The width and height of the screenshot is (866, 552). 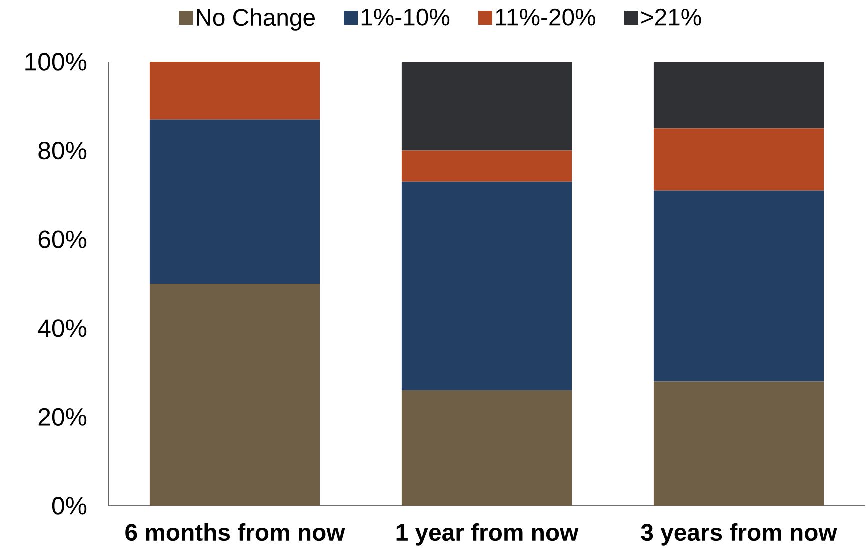 What do you see at coordinates (62, 329) in the screenshot?
I see `y-tick-label: 40%` at bounding box center [62, 329].